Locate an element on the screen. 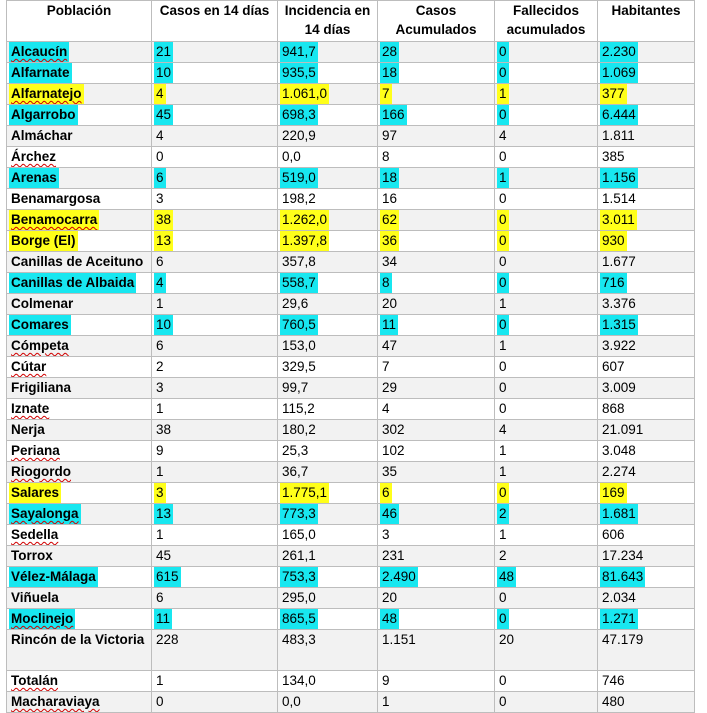 This screenshot has width=707, height=713. population: 1.069 is located at coordinates (619, 73).